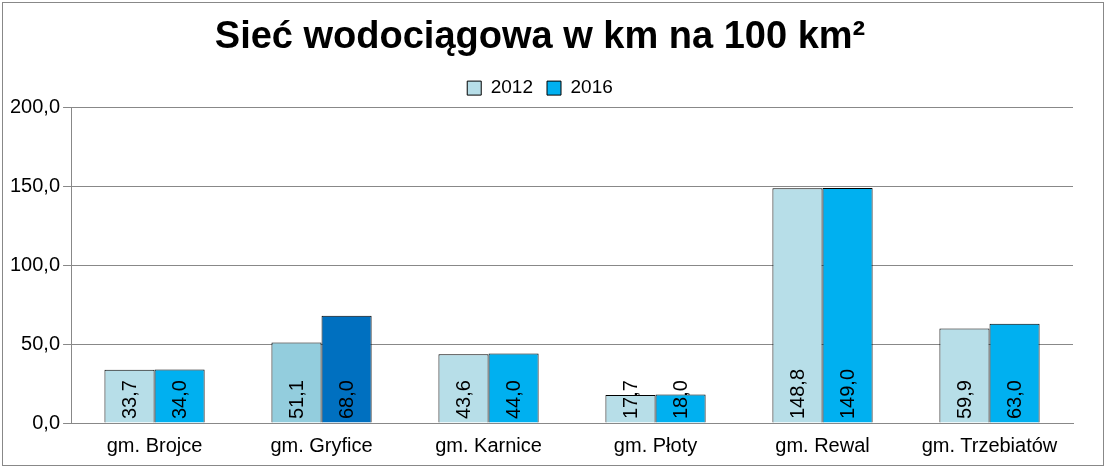  I want to click on y-tick-label: 100,0, so click(35, 263).